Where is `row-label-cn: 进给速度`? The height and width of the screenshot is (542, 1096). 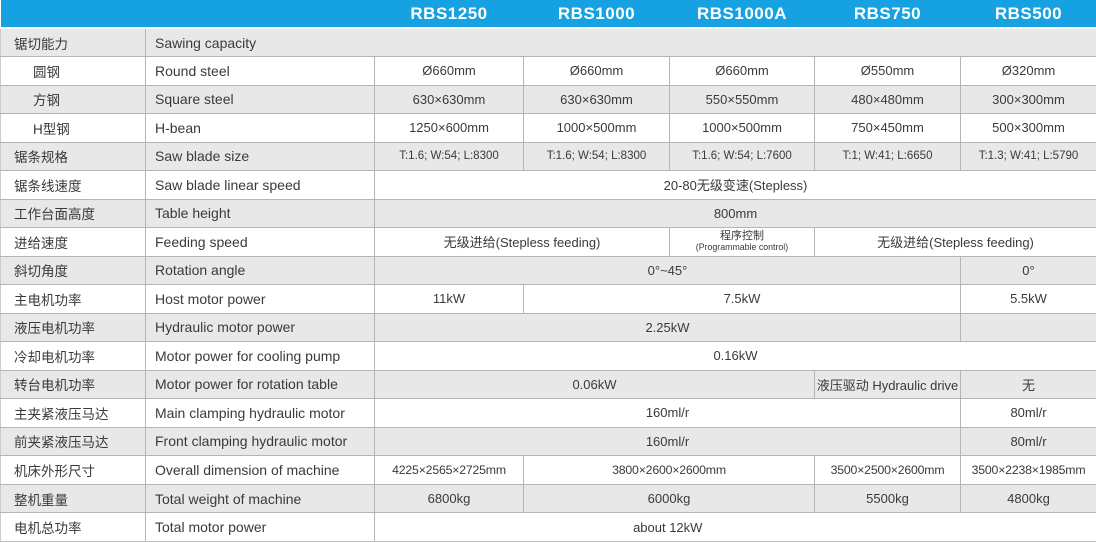 row-label-cn: 进给速度 is located at coordinates (73, 242).